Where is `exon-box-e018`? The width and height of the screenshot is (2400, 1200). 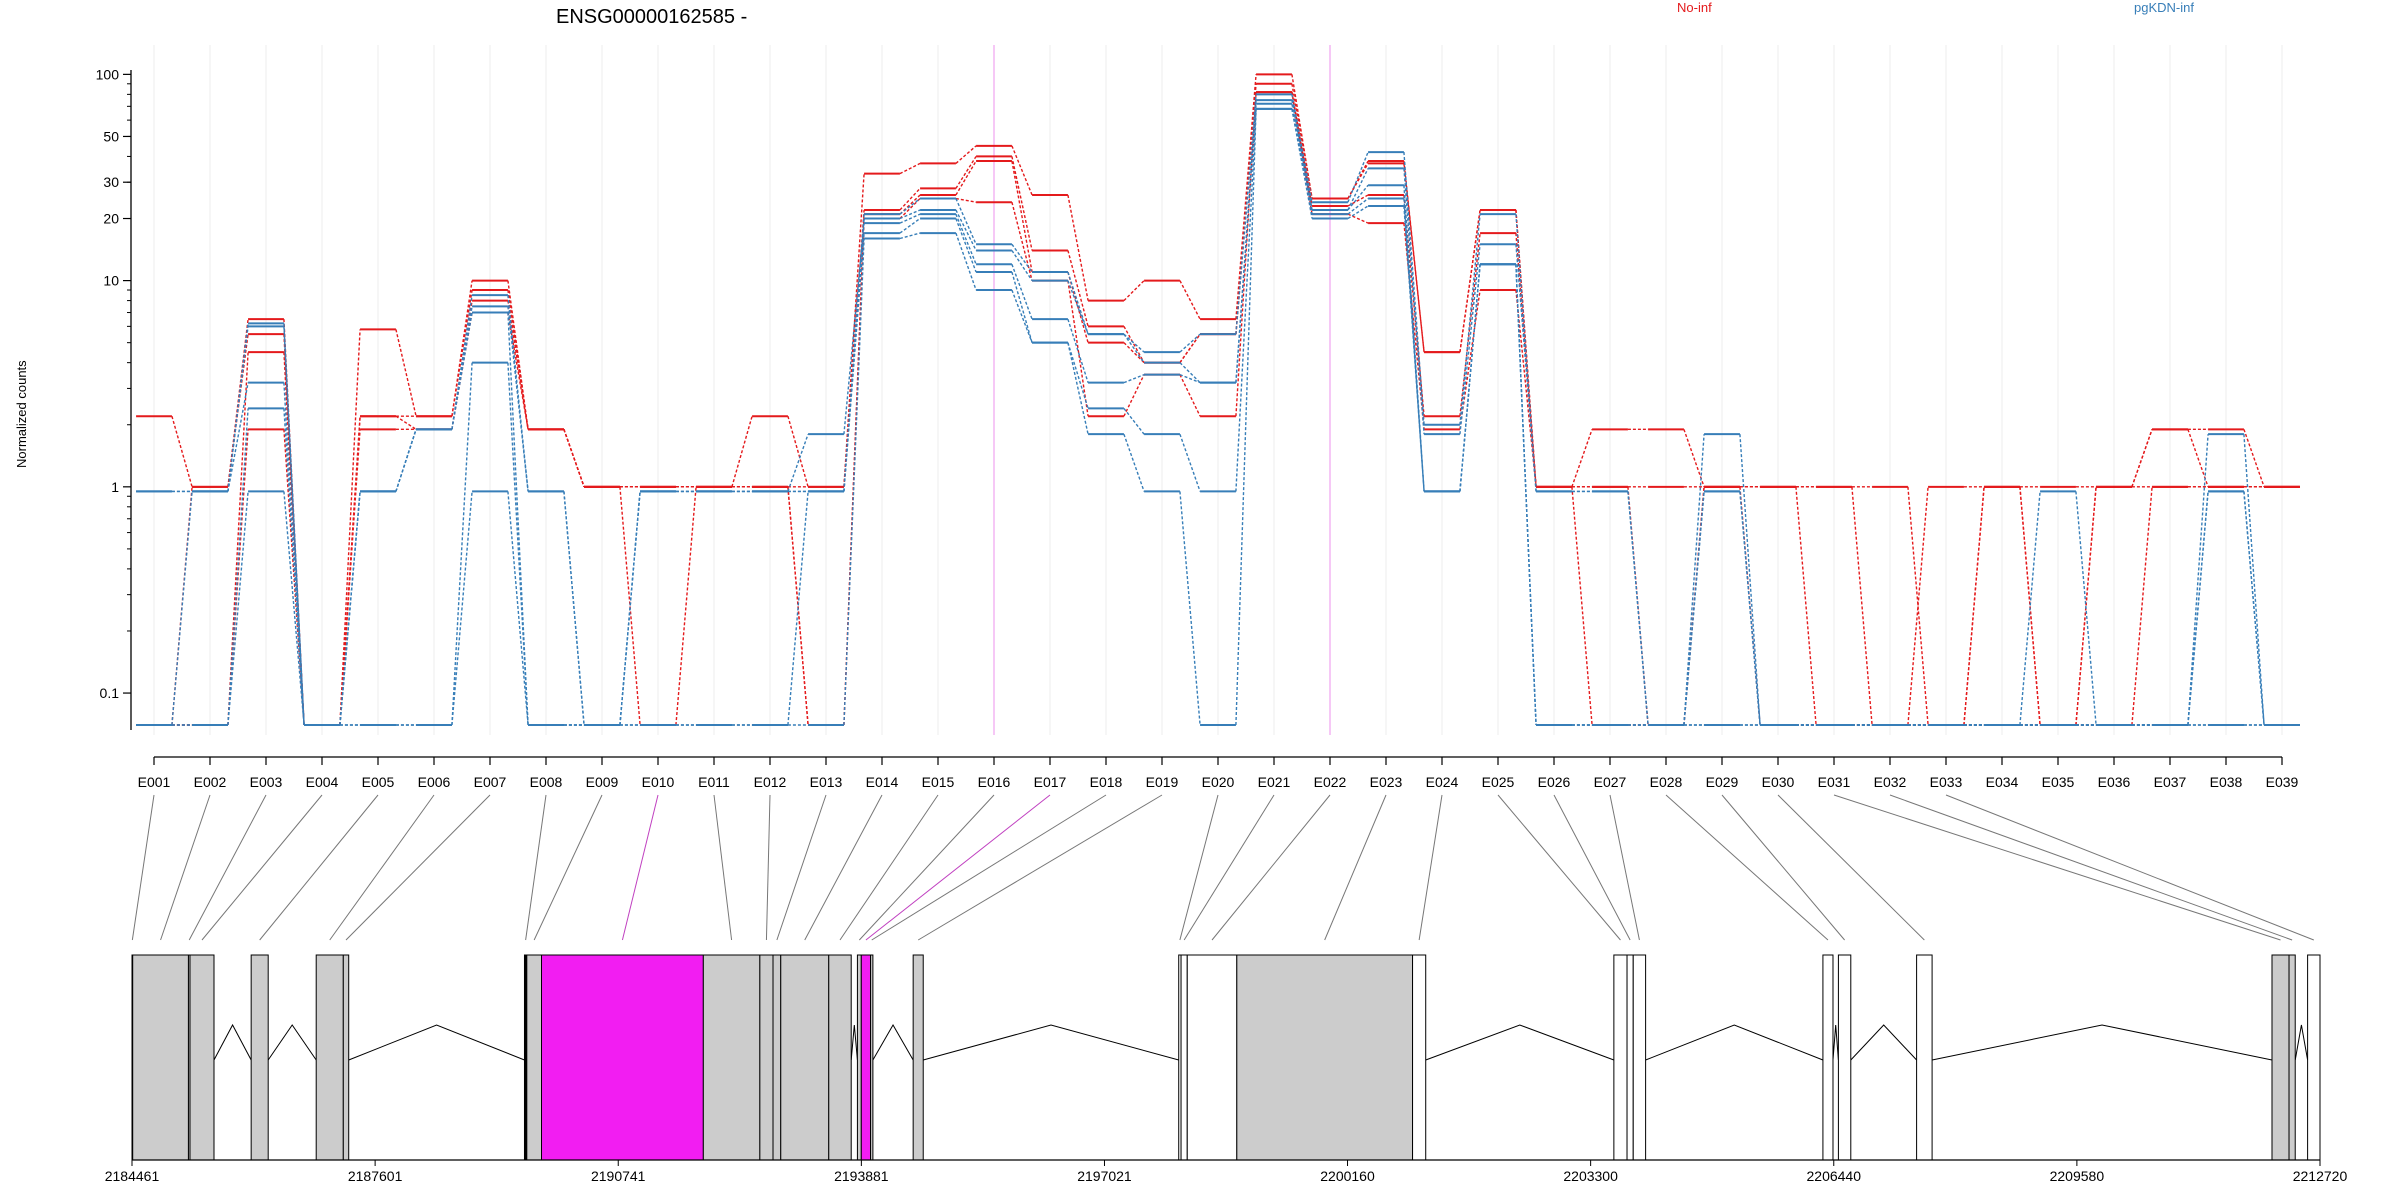
exon-box-e018 is located at coordinates (872, 1057).